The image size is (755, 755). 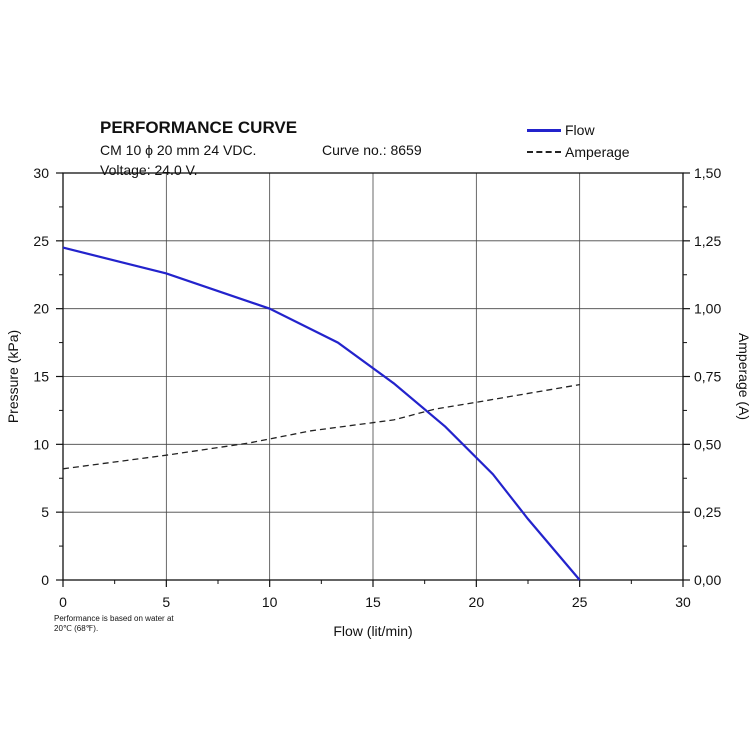 I want to click on x-tick-label: 25, so click(x=580, y=602).